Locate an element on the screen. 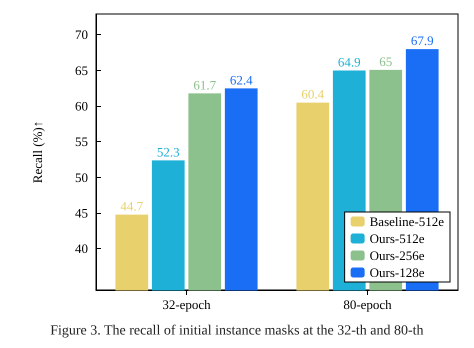 The height and width of the screenshot is (348, 474). caption: Figure 3. The recall of initial instance masks at the 32-th and 80-th is located at coordinates (237, 331).